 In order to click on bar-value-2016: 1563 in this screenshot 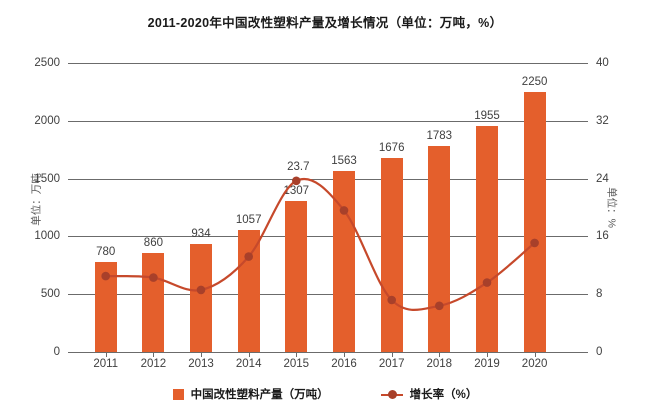, I will do `click(344, 161)`.